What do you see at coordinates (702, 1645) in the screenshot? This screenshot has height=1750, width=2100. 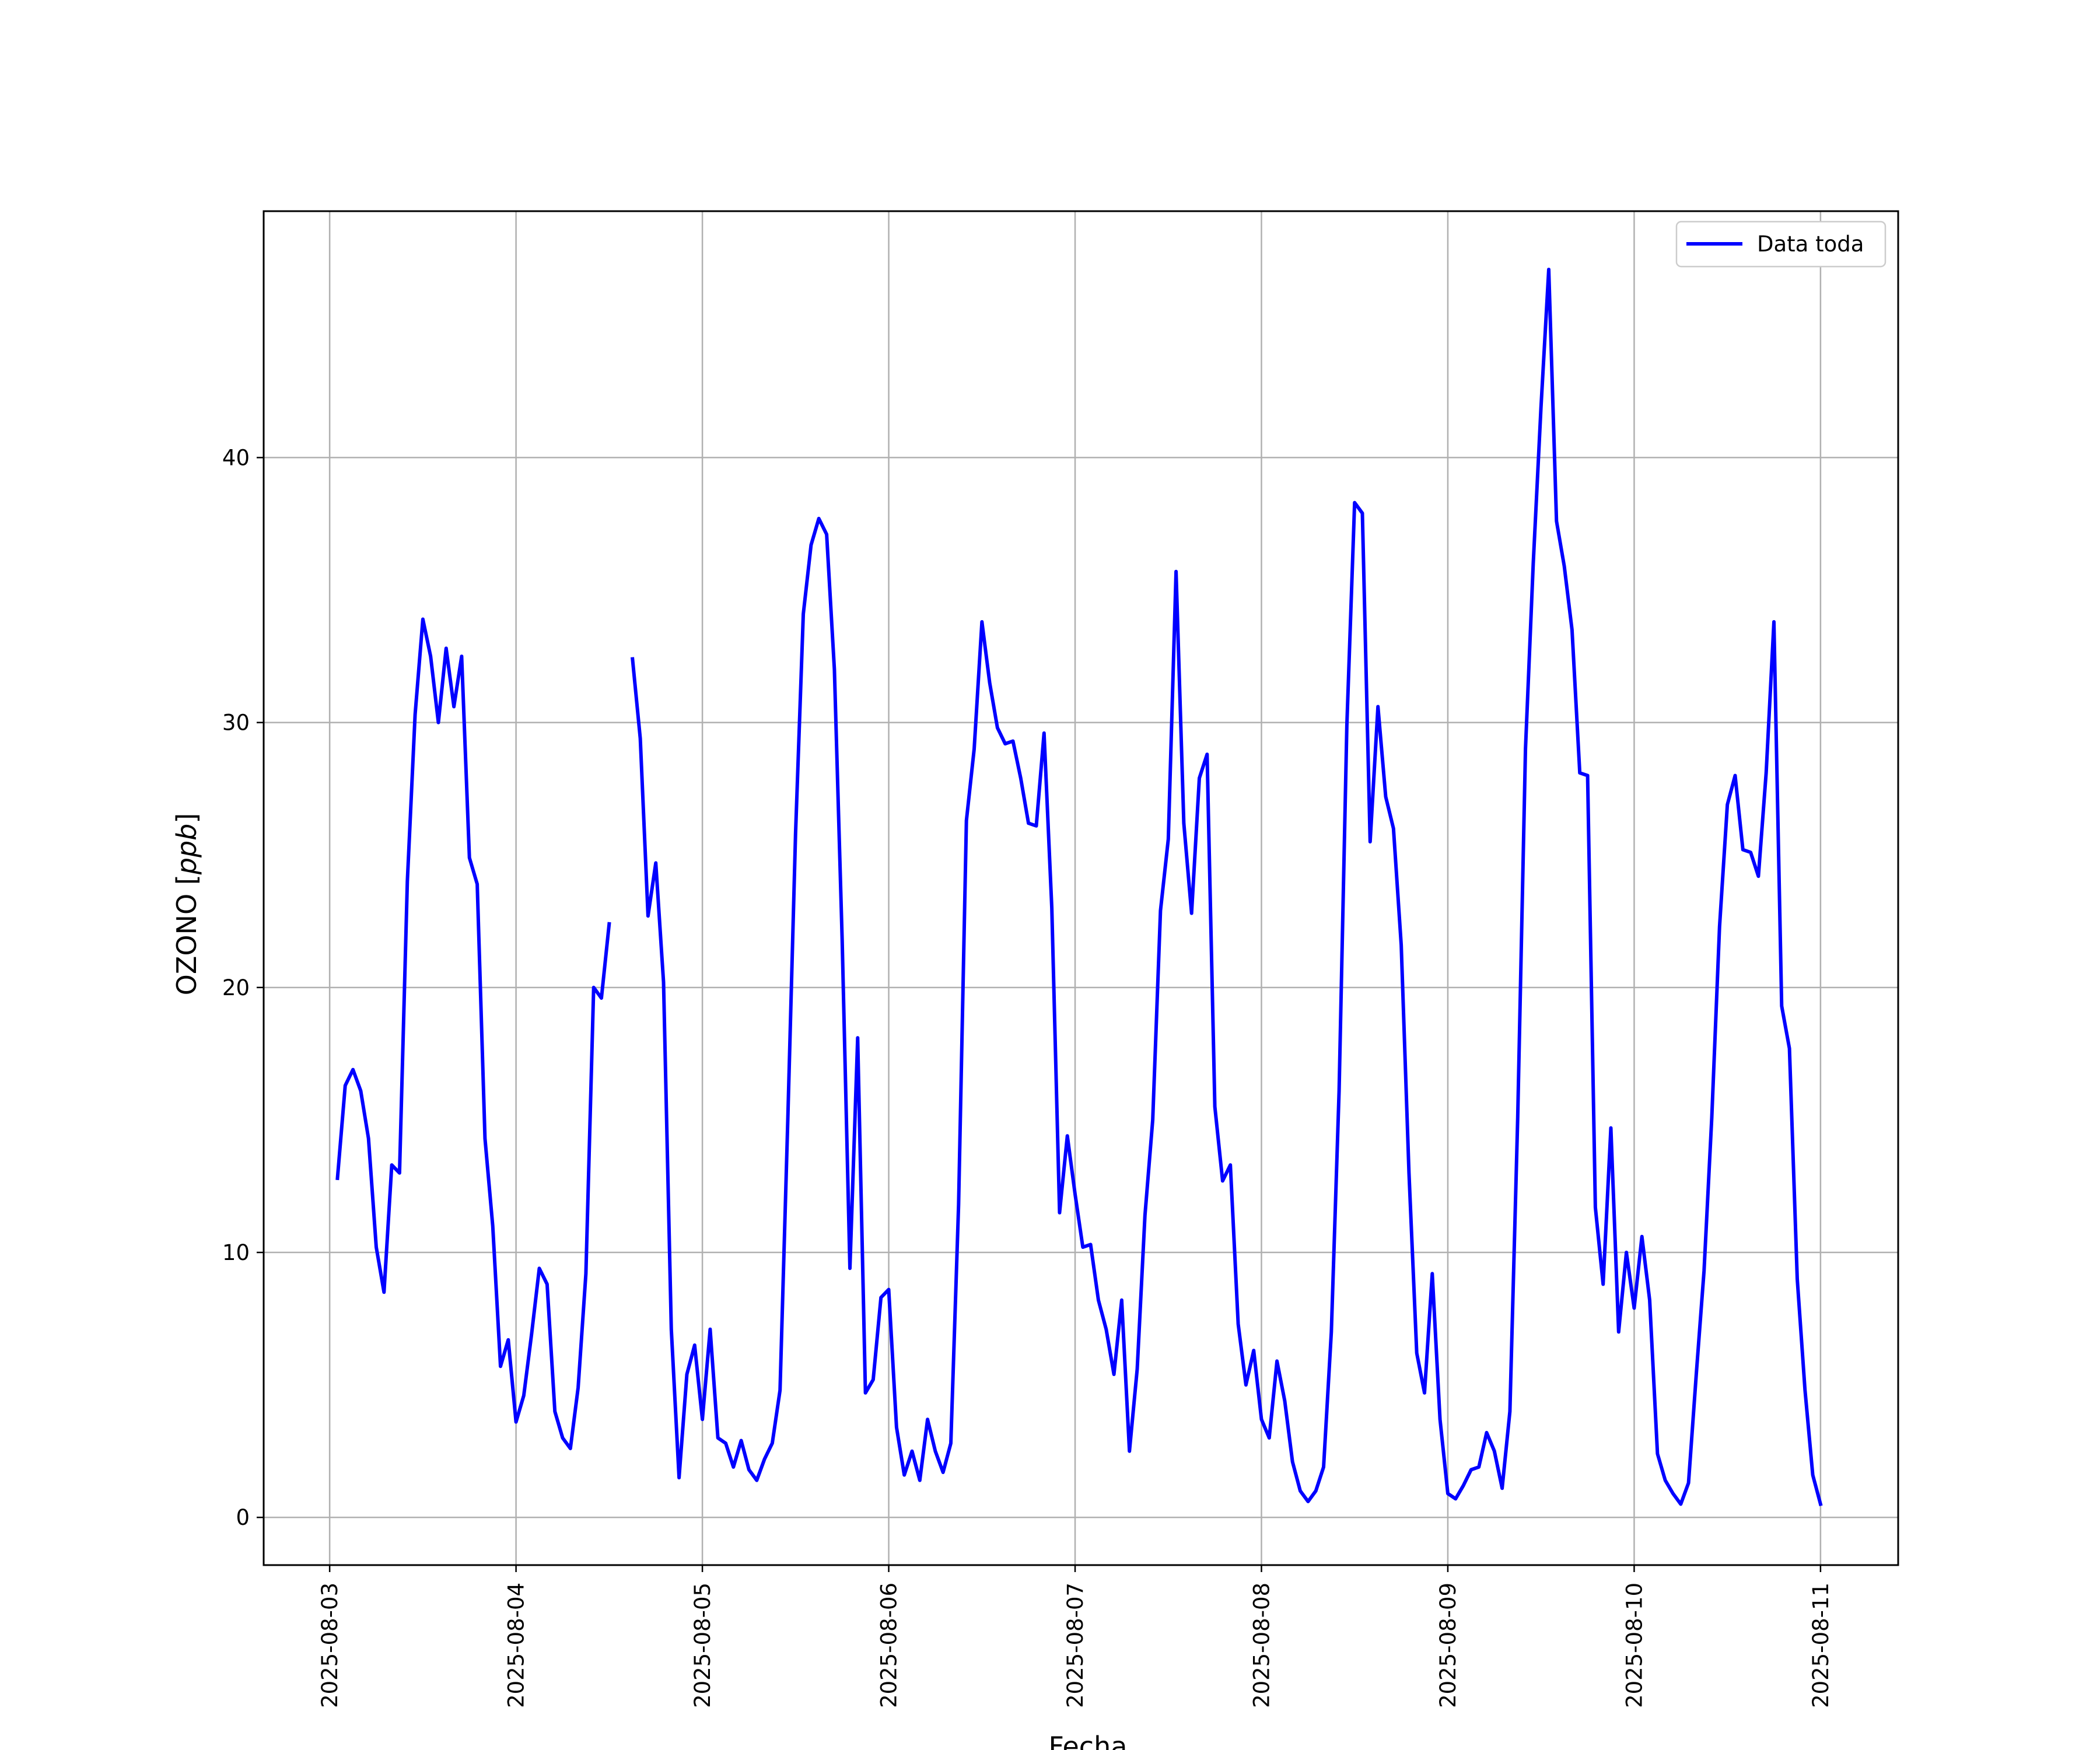 I see `x-tick-label: 2025-08-05` at bounding box center [702, 1645].